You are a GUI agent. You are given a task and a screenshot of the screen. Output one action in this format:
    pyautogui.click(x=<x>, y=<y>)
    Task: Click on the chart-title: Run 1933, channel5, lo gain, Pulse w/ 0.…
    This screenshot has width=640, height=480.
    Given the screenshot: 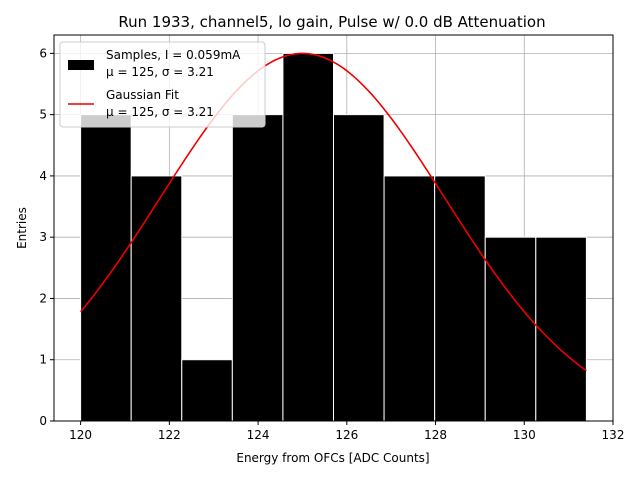 What is the action you would take?
    pyautogui.click(x=331, y=22)
    